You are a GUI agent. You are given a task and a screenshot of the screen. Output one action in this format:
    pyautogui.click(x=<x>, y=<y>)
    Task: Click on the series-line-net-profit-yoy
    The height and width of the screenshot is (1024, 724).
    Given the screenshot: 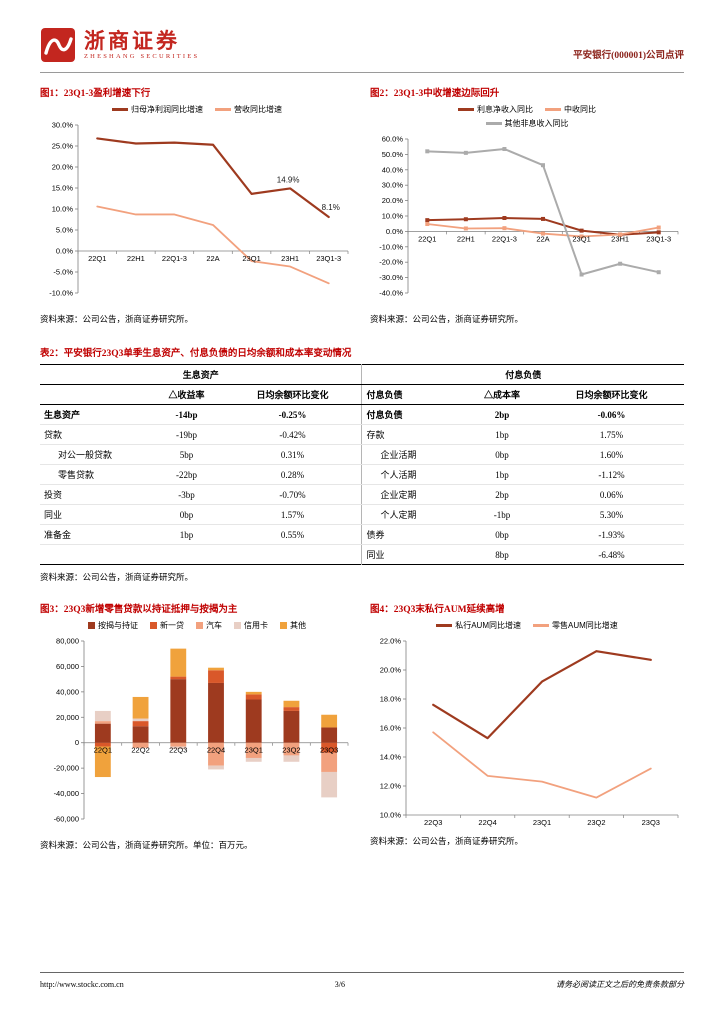 What is the action you would take?
    pyautogui.click(x=213, y=178)
    